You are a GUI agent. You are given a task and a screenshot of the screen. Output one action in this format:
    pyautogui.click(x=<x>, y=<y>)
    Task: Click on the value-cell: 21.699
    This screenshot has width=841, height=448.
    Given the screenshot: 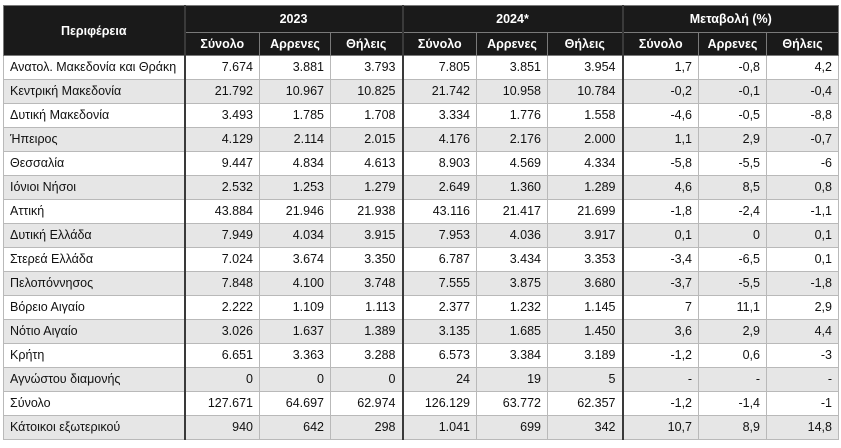 What is the action you would take?
    pyautogui.click(x=585, y=211)
    